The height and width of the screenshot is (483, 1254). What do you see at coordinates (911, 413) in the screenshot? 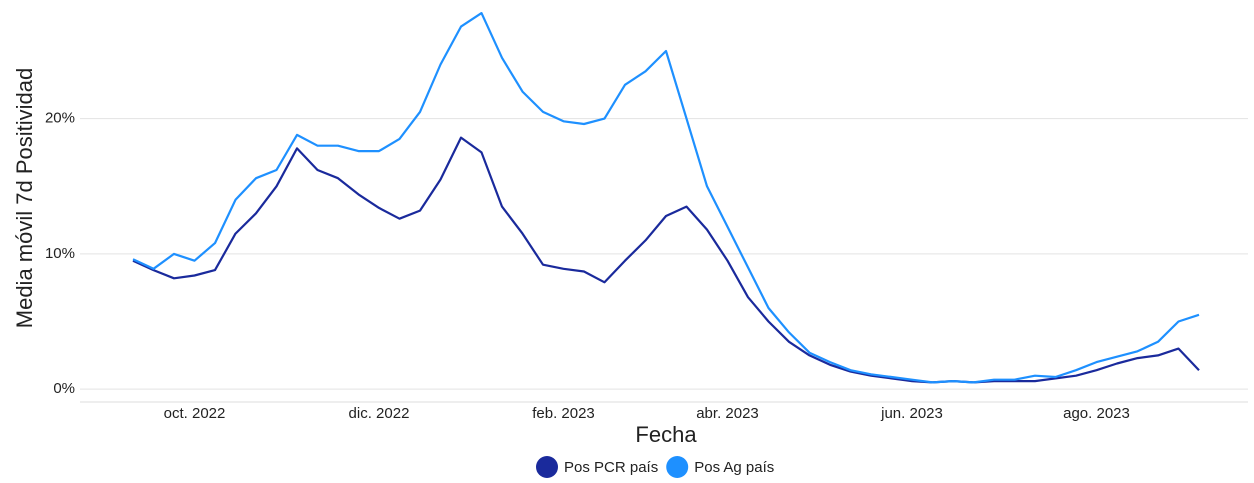
I see `x-tick-label: jun. 2023` at bounding box center [911, 413].